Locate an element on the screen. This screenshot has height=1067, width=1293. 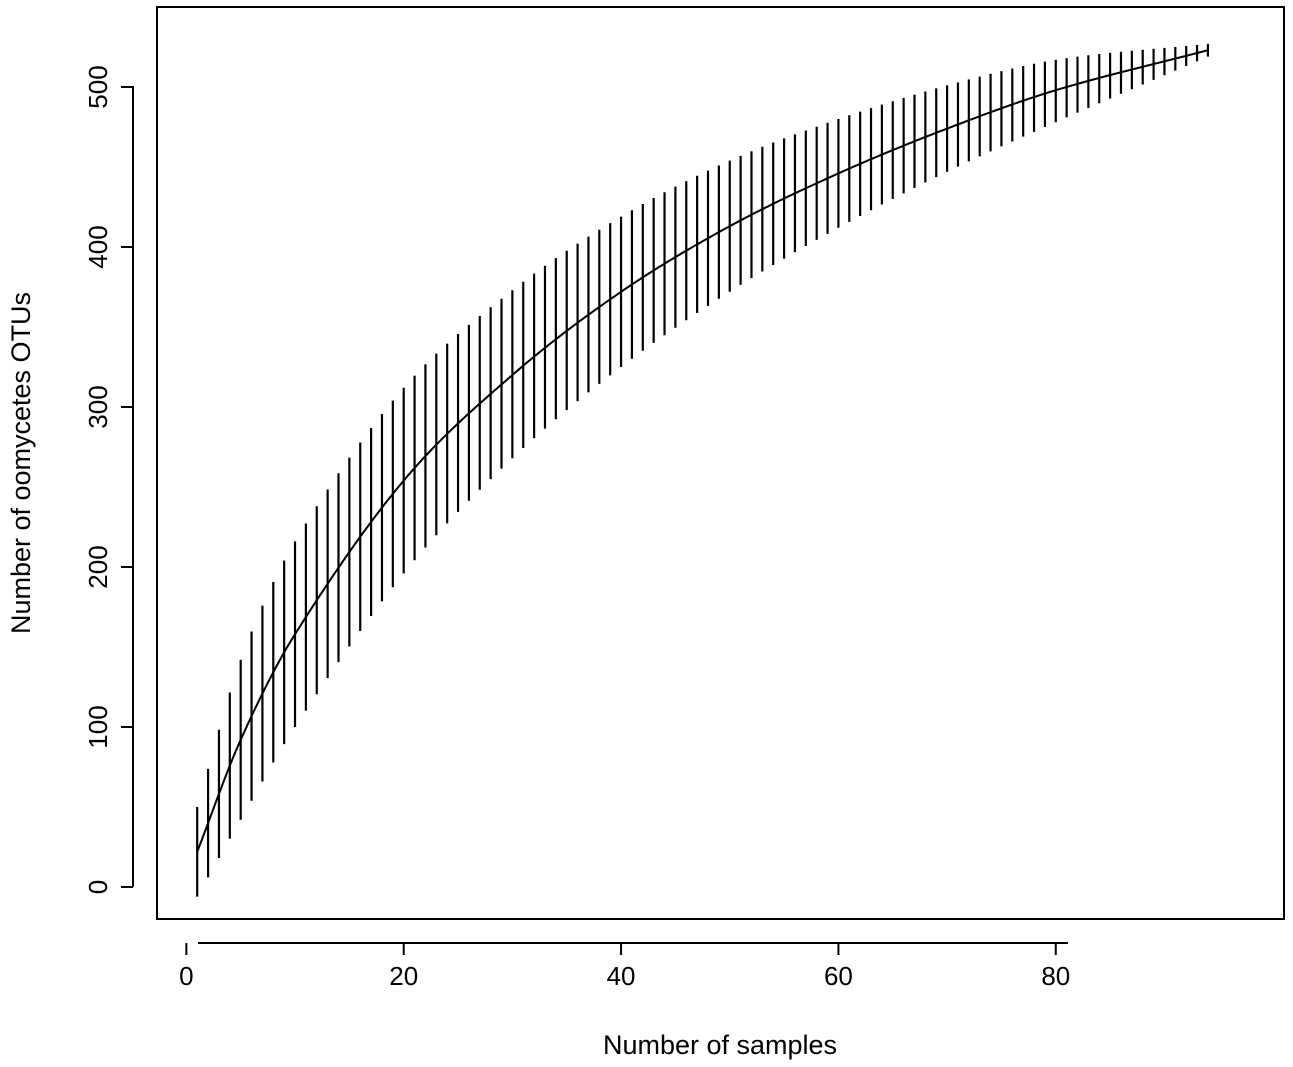
x-axis-label: Number of samples is located at coordinates (720, 1045).